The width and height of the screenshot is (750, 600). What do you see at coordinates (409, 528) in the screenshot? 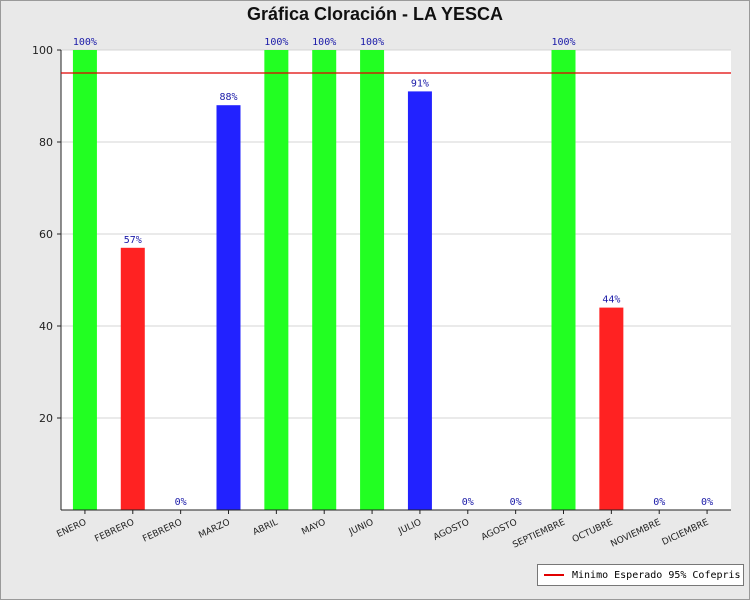
I see `x-tick-label: JULIO` at bounding box center [409, 528].